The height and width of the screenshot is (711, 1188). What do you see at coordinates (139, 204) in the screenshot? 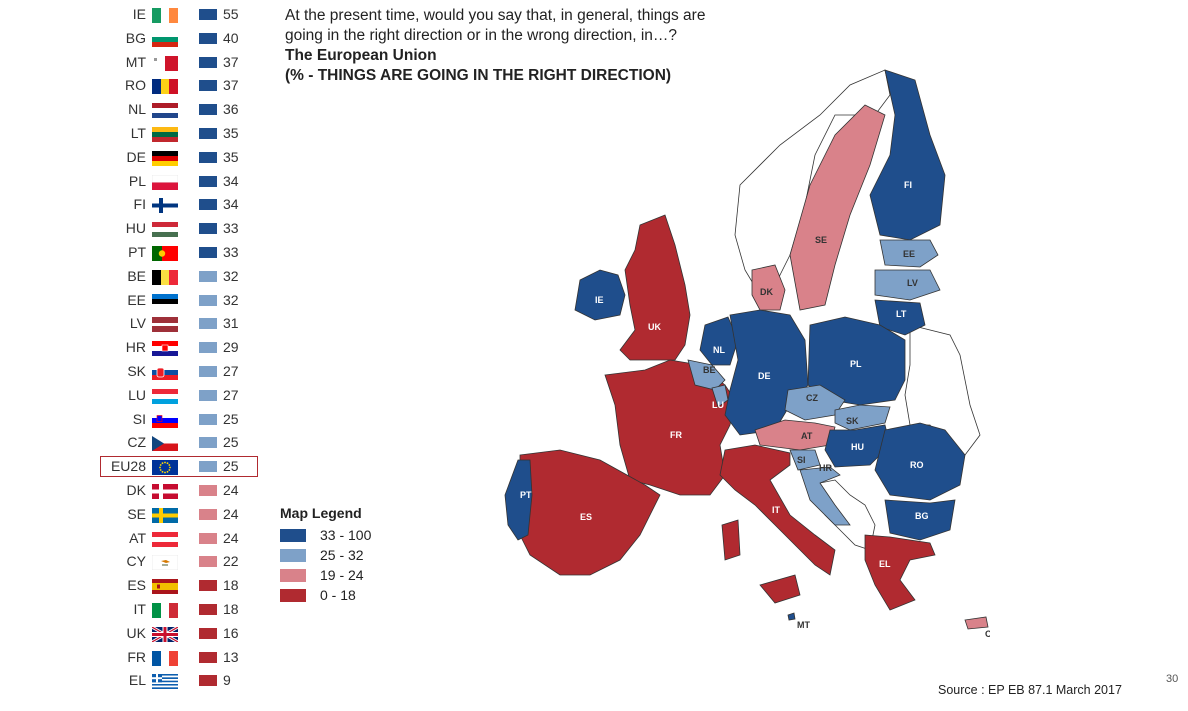
I see `country-code: FI` at bounding box center [139, 204].